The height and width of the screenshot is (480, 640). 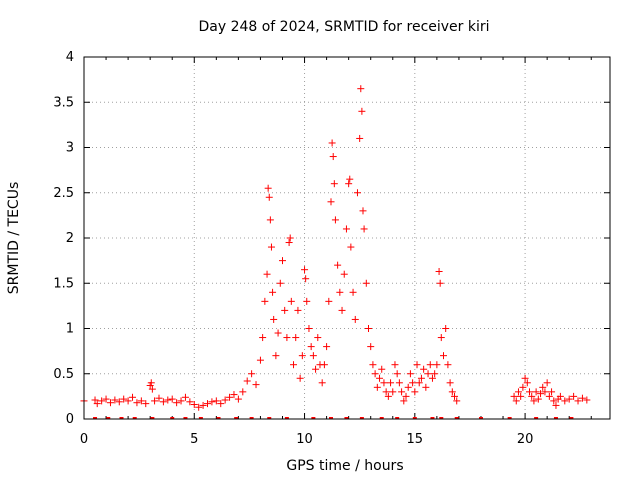 What do you see at coordinates (415, 439) in the screenshot?
I see `x-tick-label: 15` at bounding box center [415, 439].